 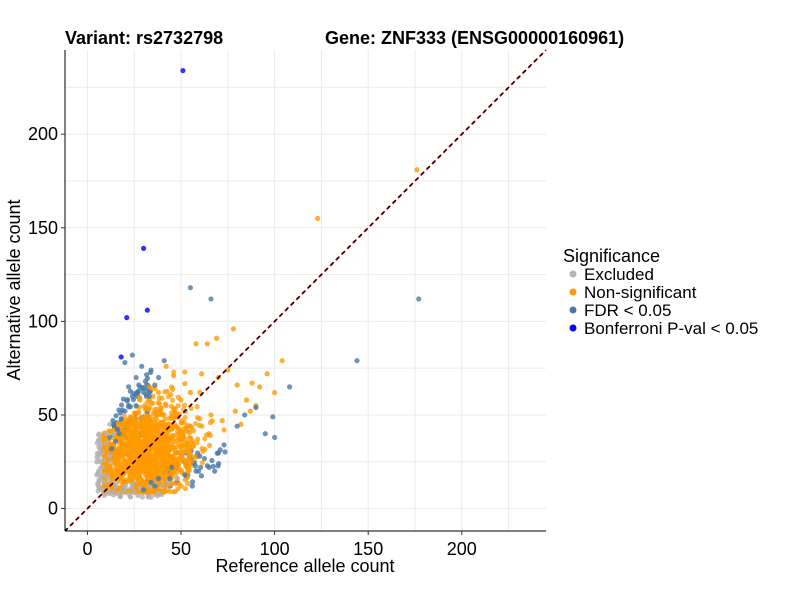 I want to click on legend-swatch, so click(x=573, y=274).